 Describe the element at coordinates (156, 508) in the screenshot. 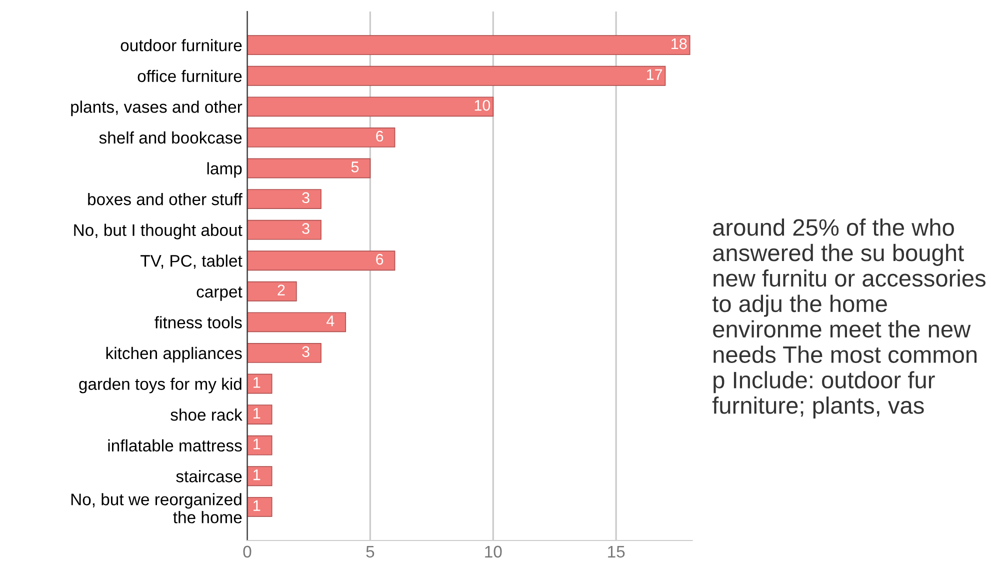

I see `y-tick-label: No, but we reorganized the home` at that location.